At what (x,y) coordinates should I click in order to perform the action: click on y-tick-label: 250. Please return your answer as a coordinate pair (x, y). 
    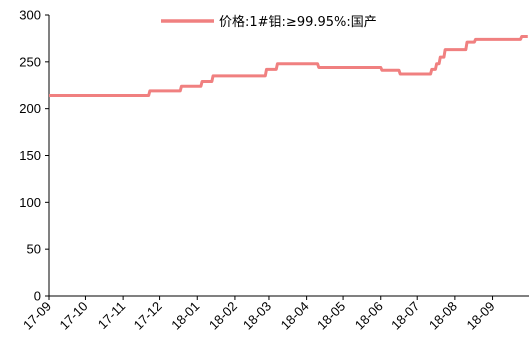
    Looking at the image, I should click on (30, 61).